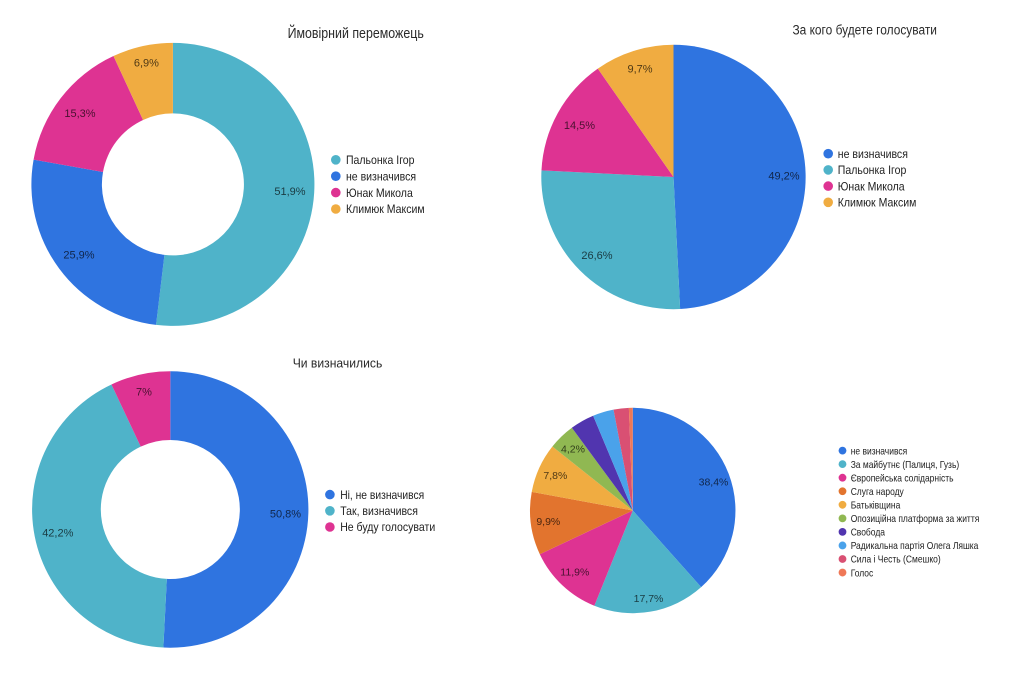 This screenshot has width=1024, height=680. Describe the element at coordinates (878, 492) in the screenshot. I see `svg-text: Слуга народу` at that location.